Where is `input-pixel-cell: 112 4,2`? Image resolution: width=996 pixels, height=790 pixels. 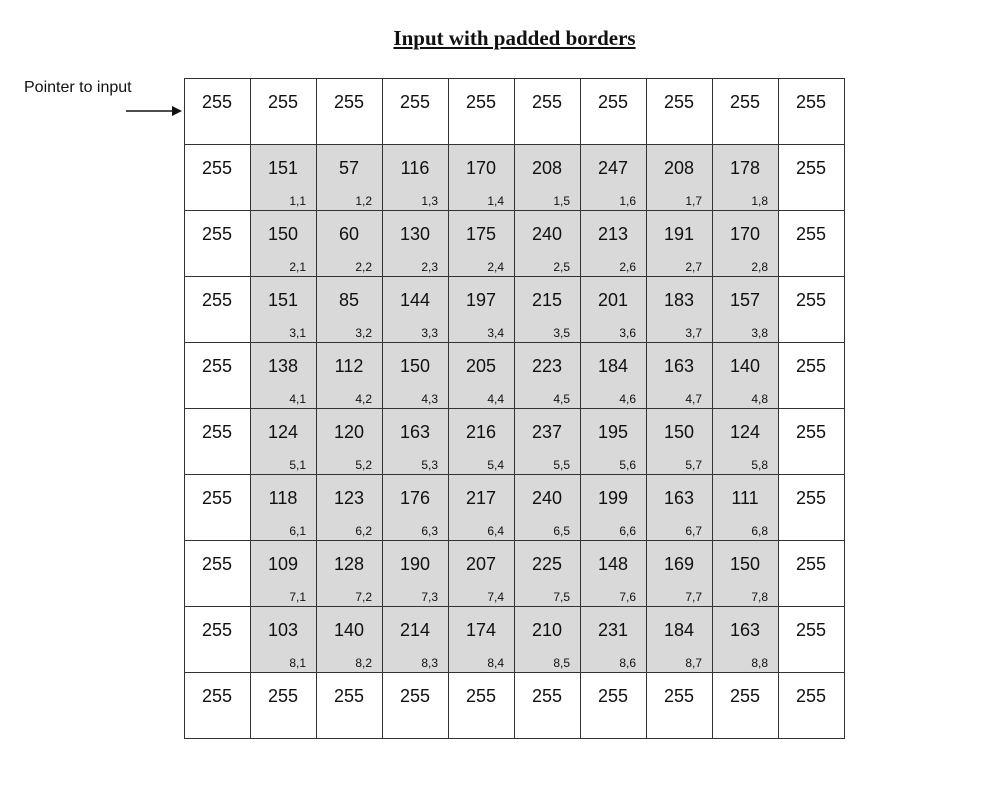
input-pixel-cell: 112 4,2 is located at coordinates (349, 375).